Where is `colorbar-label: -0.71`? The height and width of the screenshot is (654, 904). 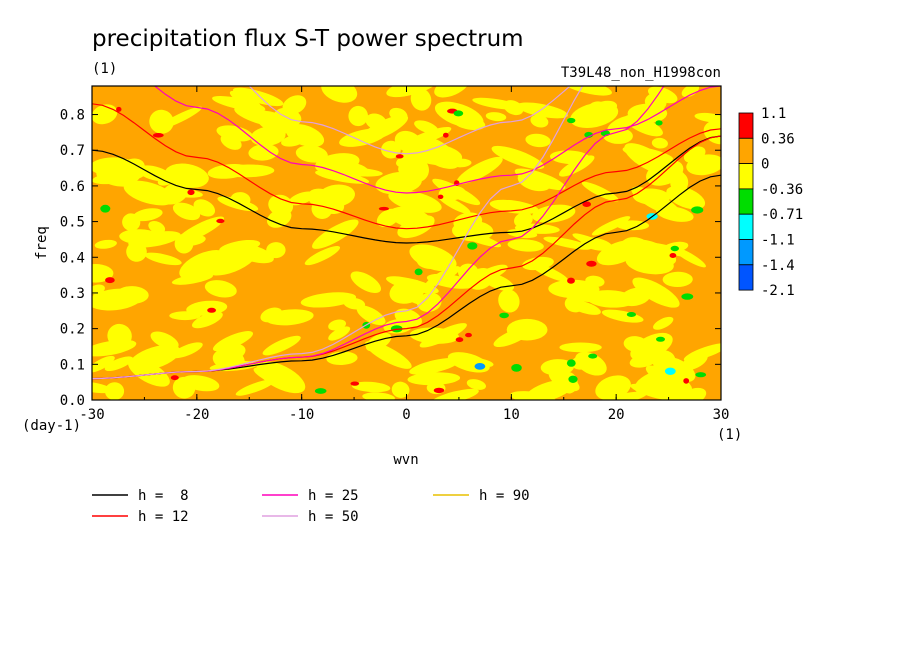 colorbar-label: -0.71 is located at coordinates (782, 215).